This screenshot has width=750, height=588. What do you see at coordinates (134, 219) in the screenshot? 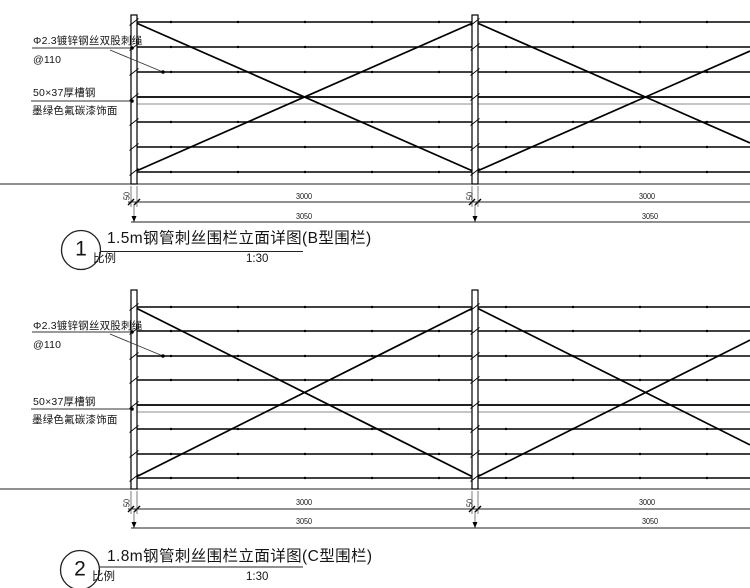
I see `dim-arrow` at bounding box center [134, 219].